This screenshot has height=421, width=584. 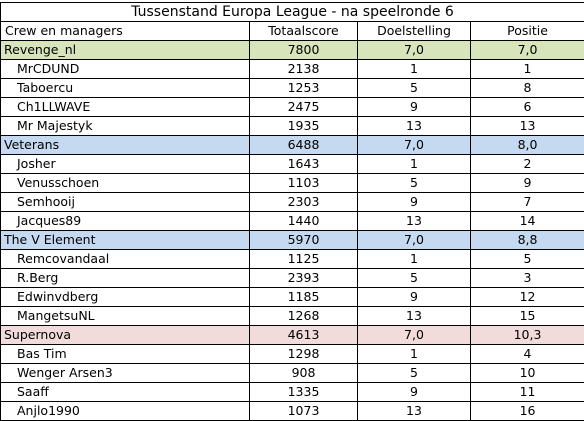 I want to click on manager-total-cell: 1073, so click(x=303, y=411).